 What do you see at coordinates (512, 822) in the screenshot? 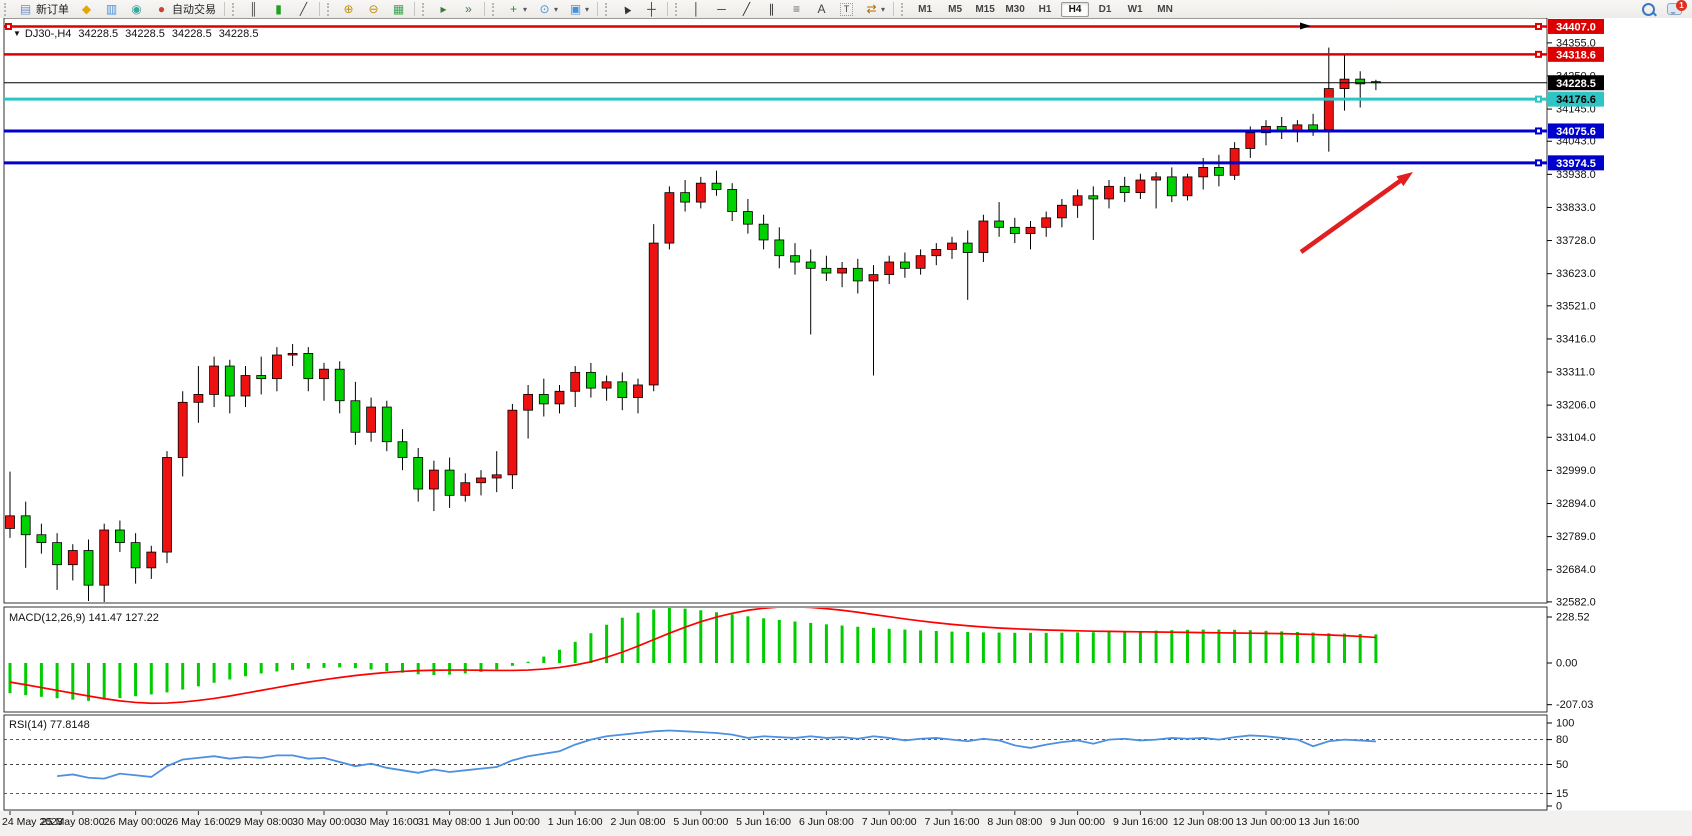
I see `time-tick-label: 1 Jun 00:00` at bounding box center [512, 822].